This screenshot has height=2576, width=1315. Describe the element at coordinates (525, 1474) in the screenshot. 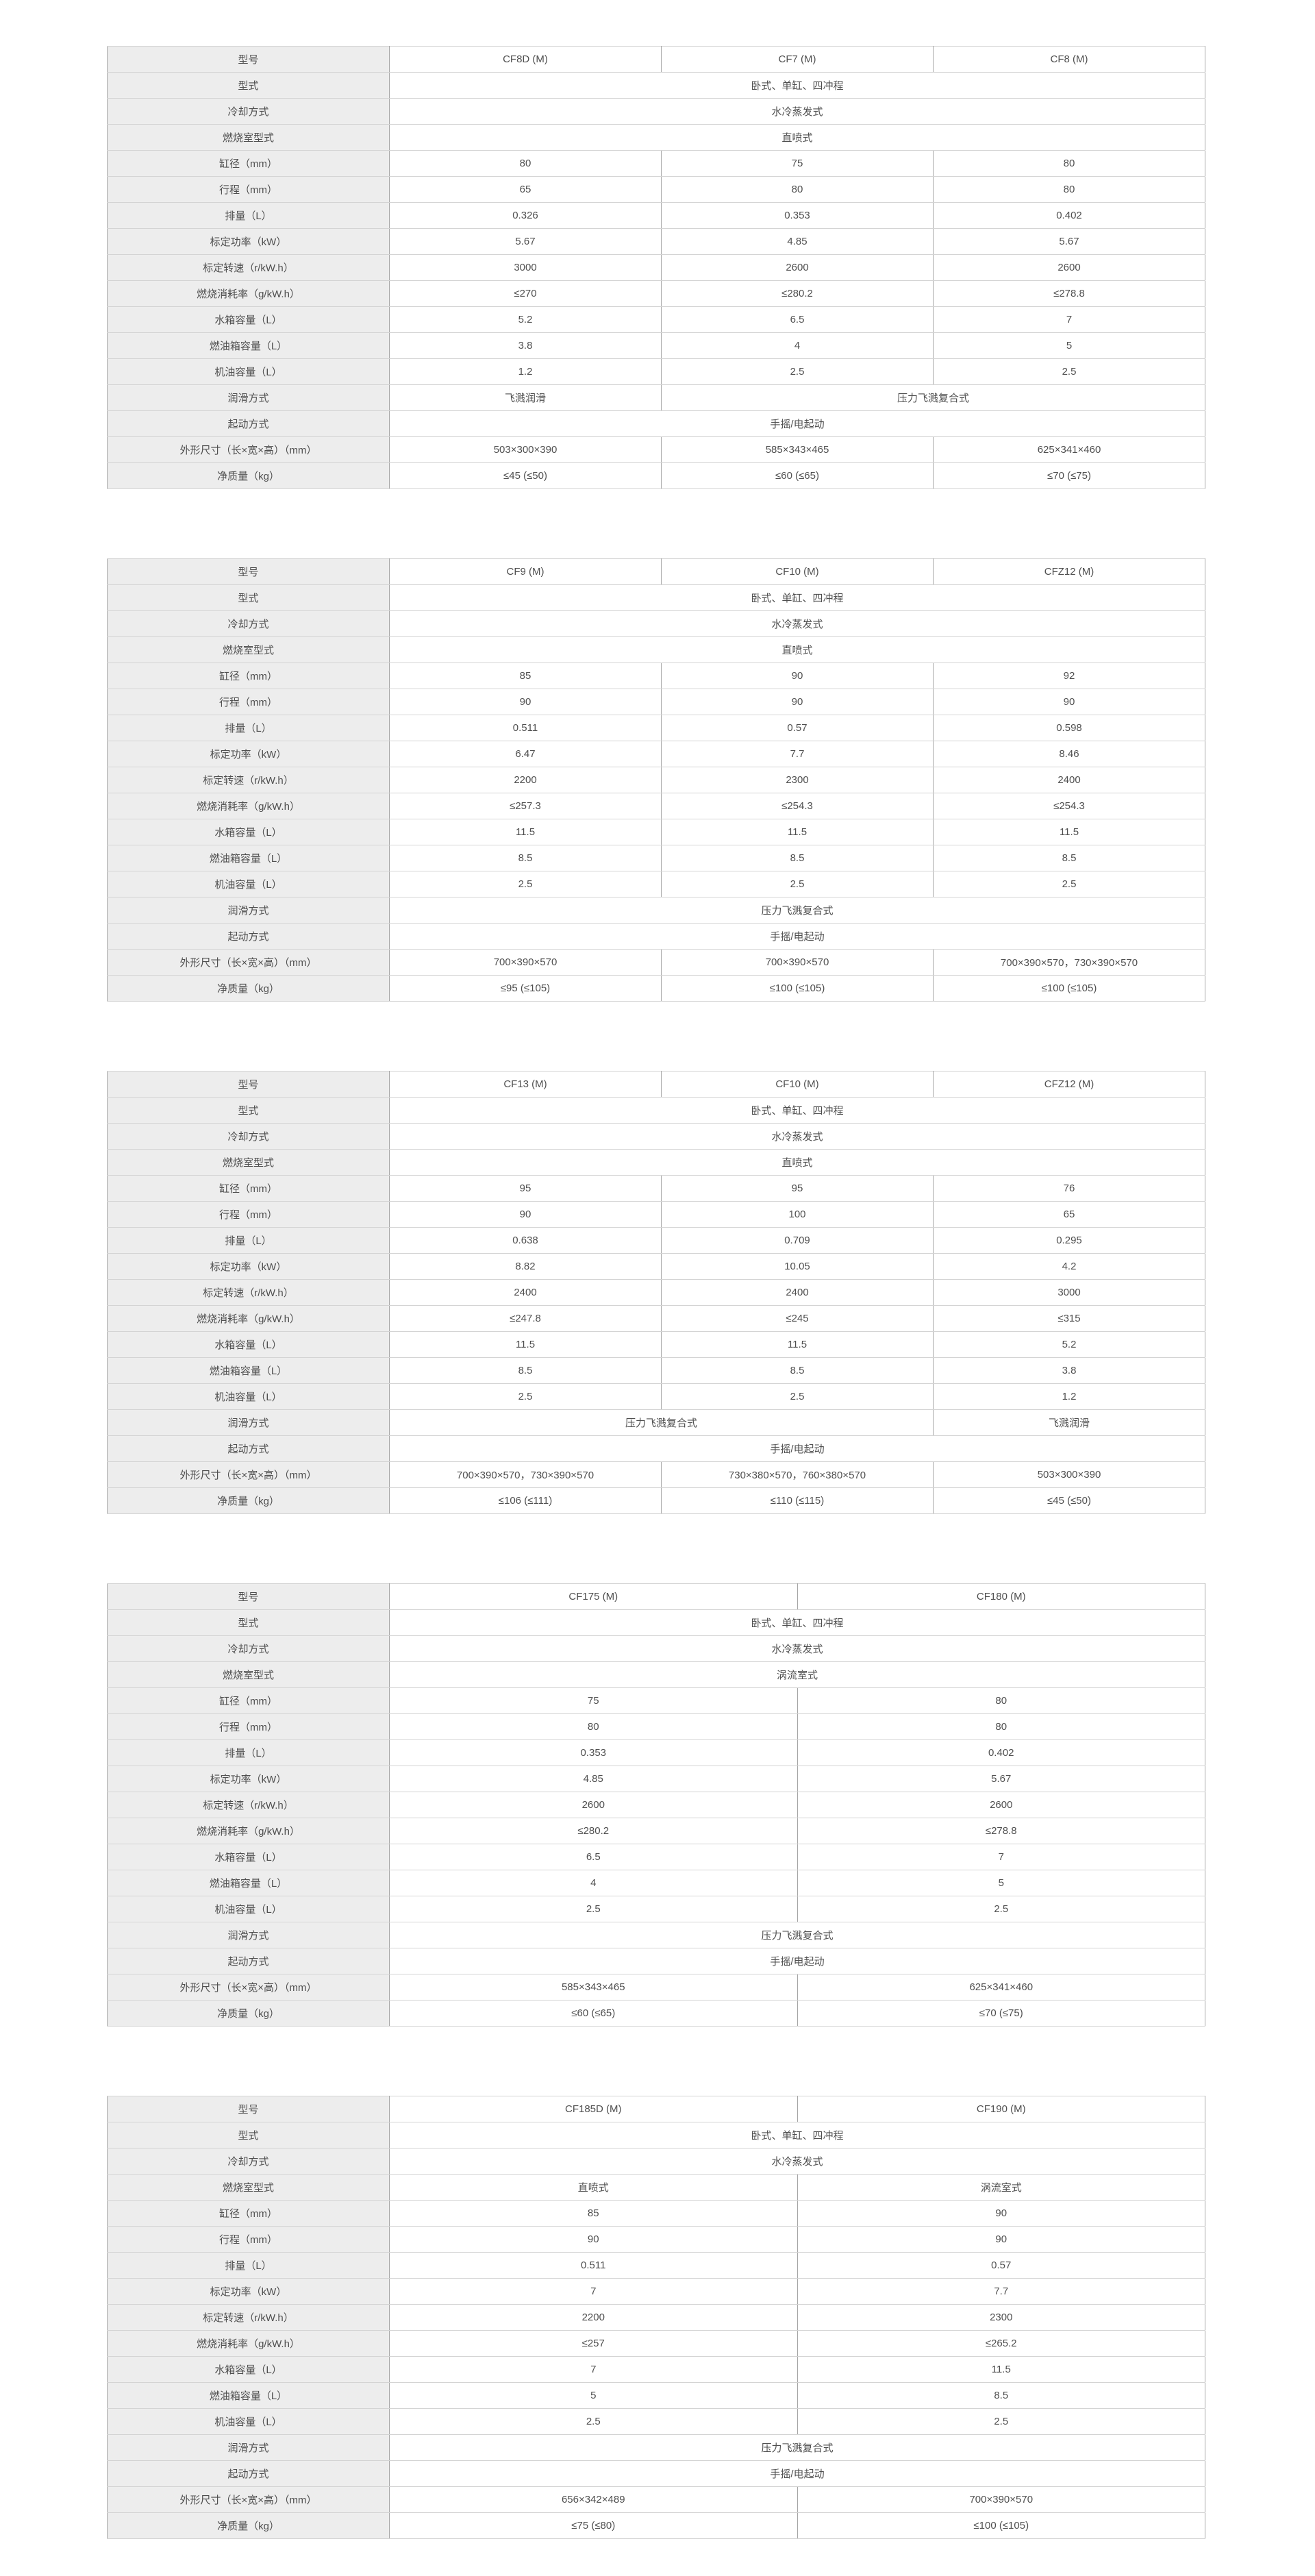

I see `spec-value: 700×390×570，730×390×570` at that location.